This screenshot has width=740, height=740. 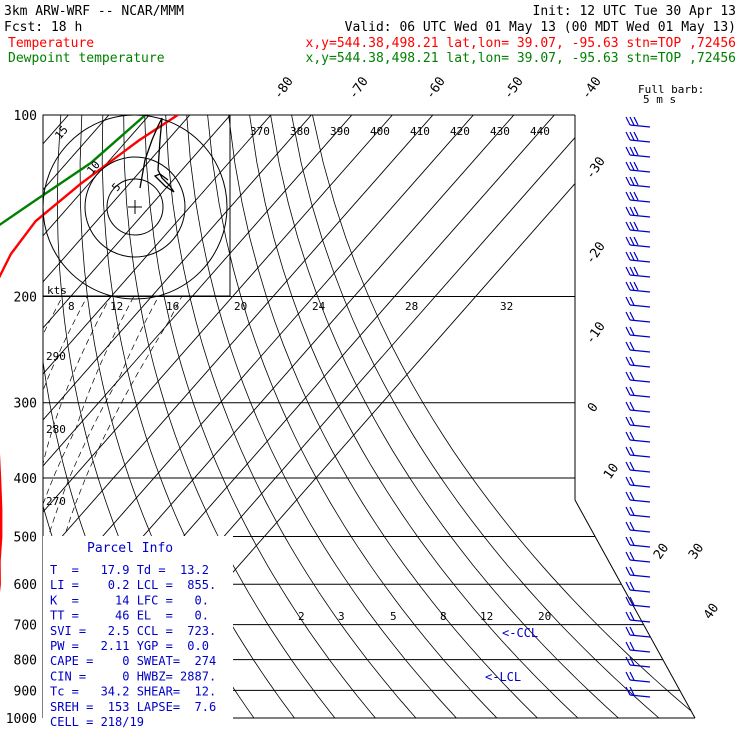 What do you see at coordinates (25, 116) in the screenshot?
I see `pressure-tick-label: 100` at bounding box center [25, 116].